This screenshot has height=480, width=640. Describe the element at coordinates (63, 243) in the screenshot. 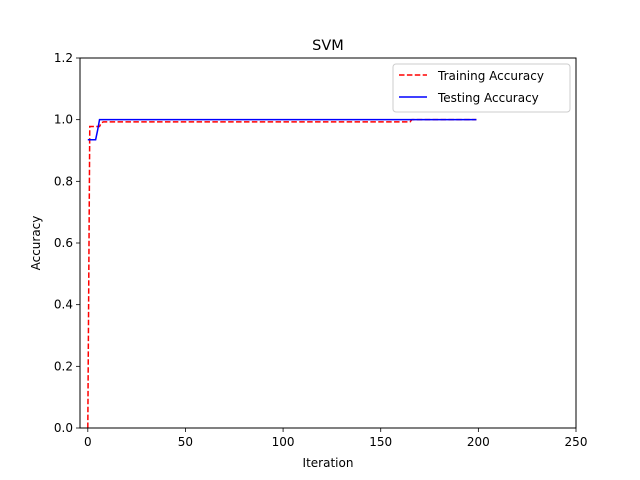

I see `y-tick-label: 0.6` at that location.